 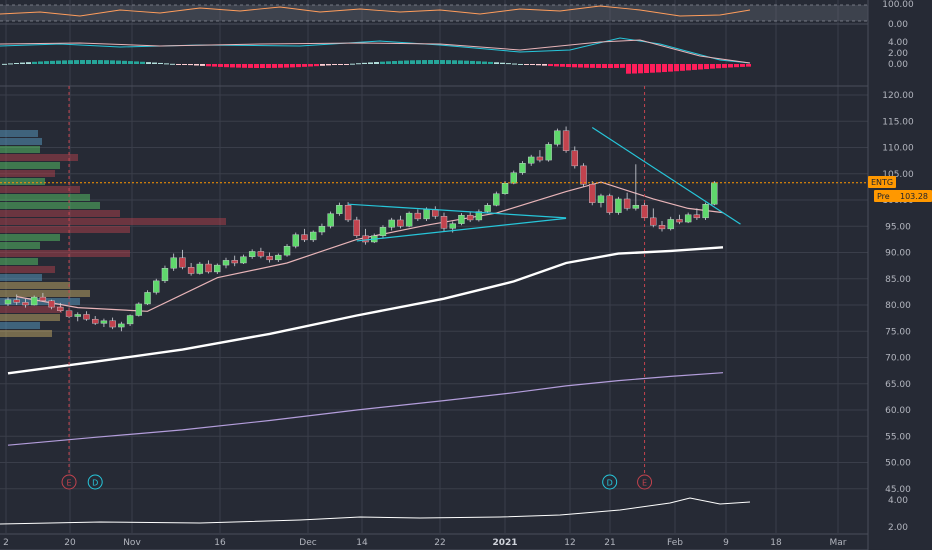 I want to click on ticker-label: ENTG, so click(x=882, y=182).